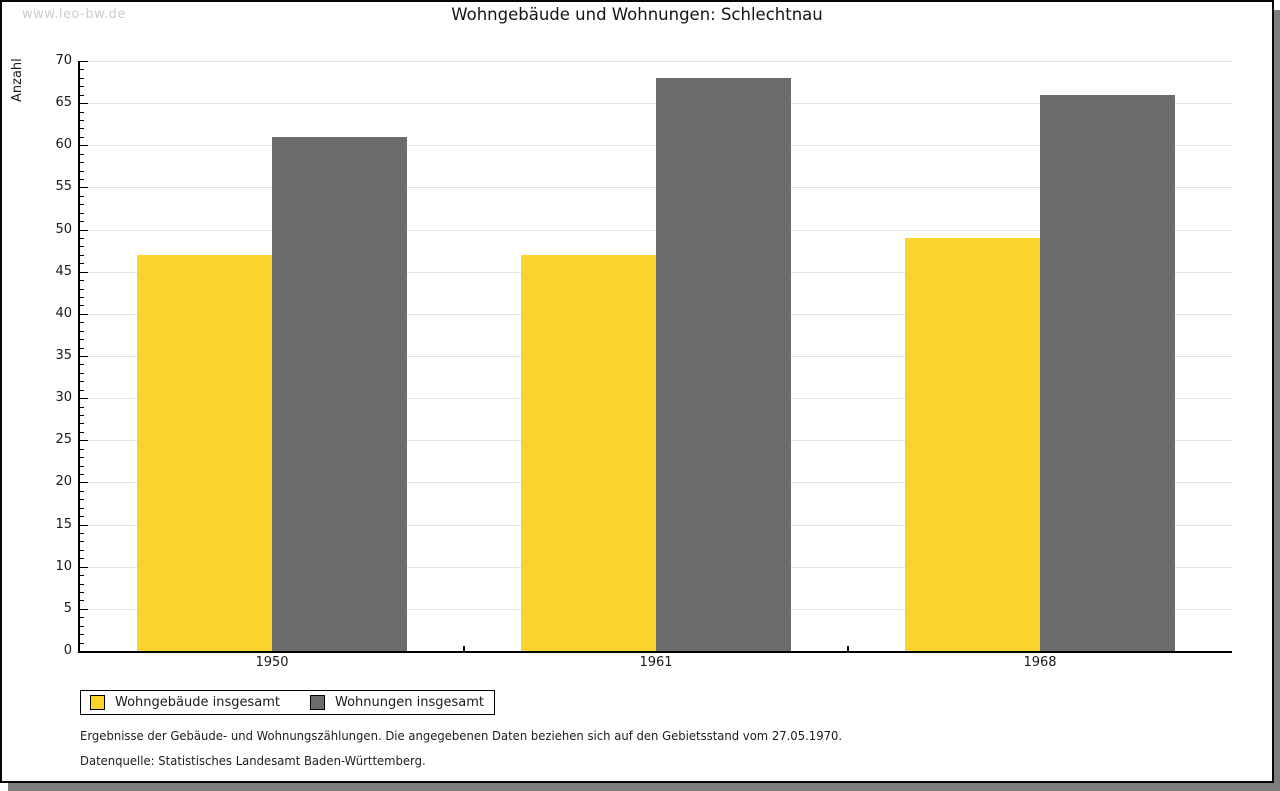  I want to click on y-axis-label-0: 0, so click(67, 650).